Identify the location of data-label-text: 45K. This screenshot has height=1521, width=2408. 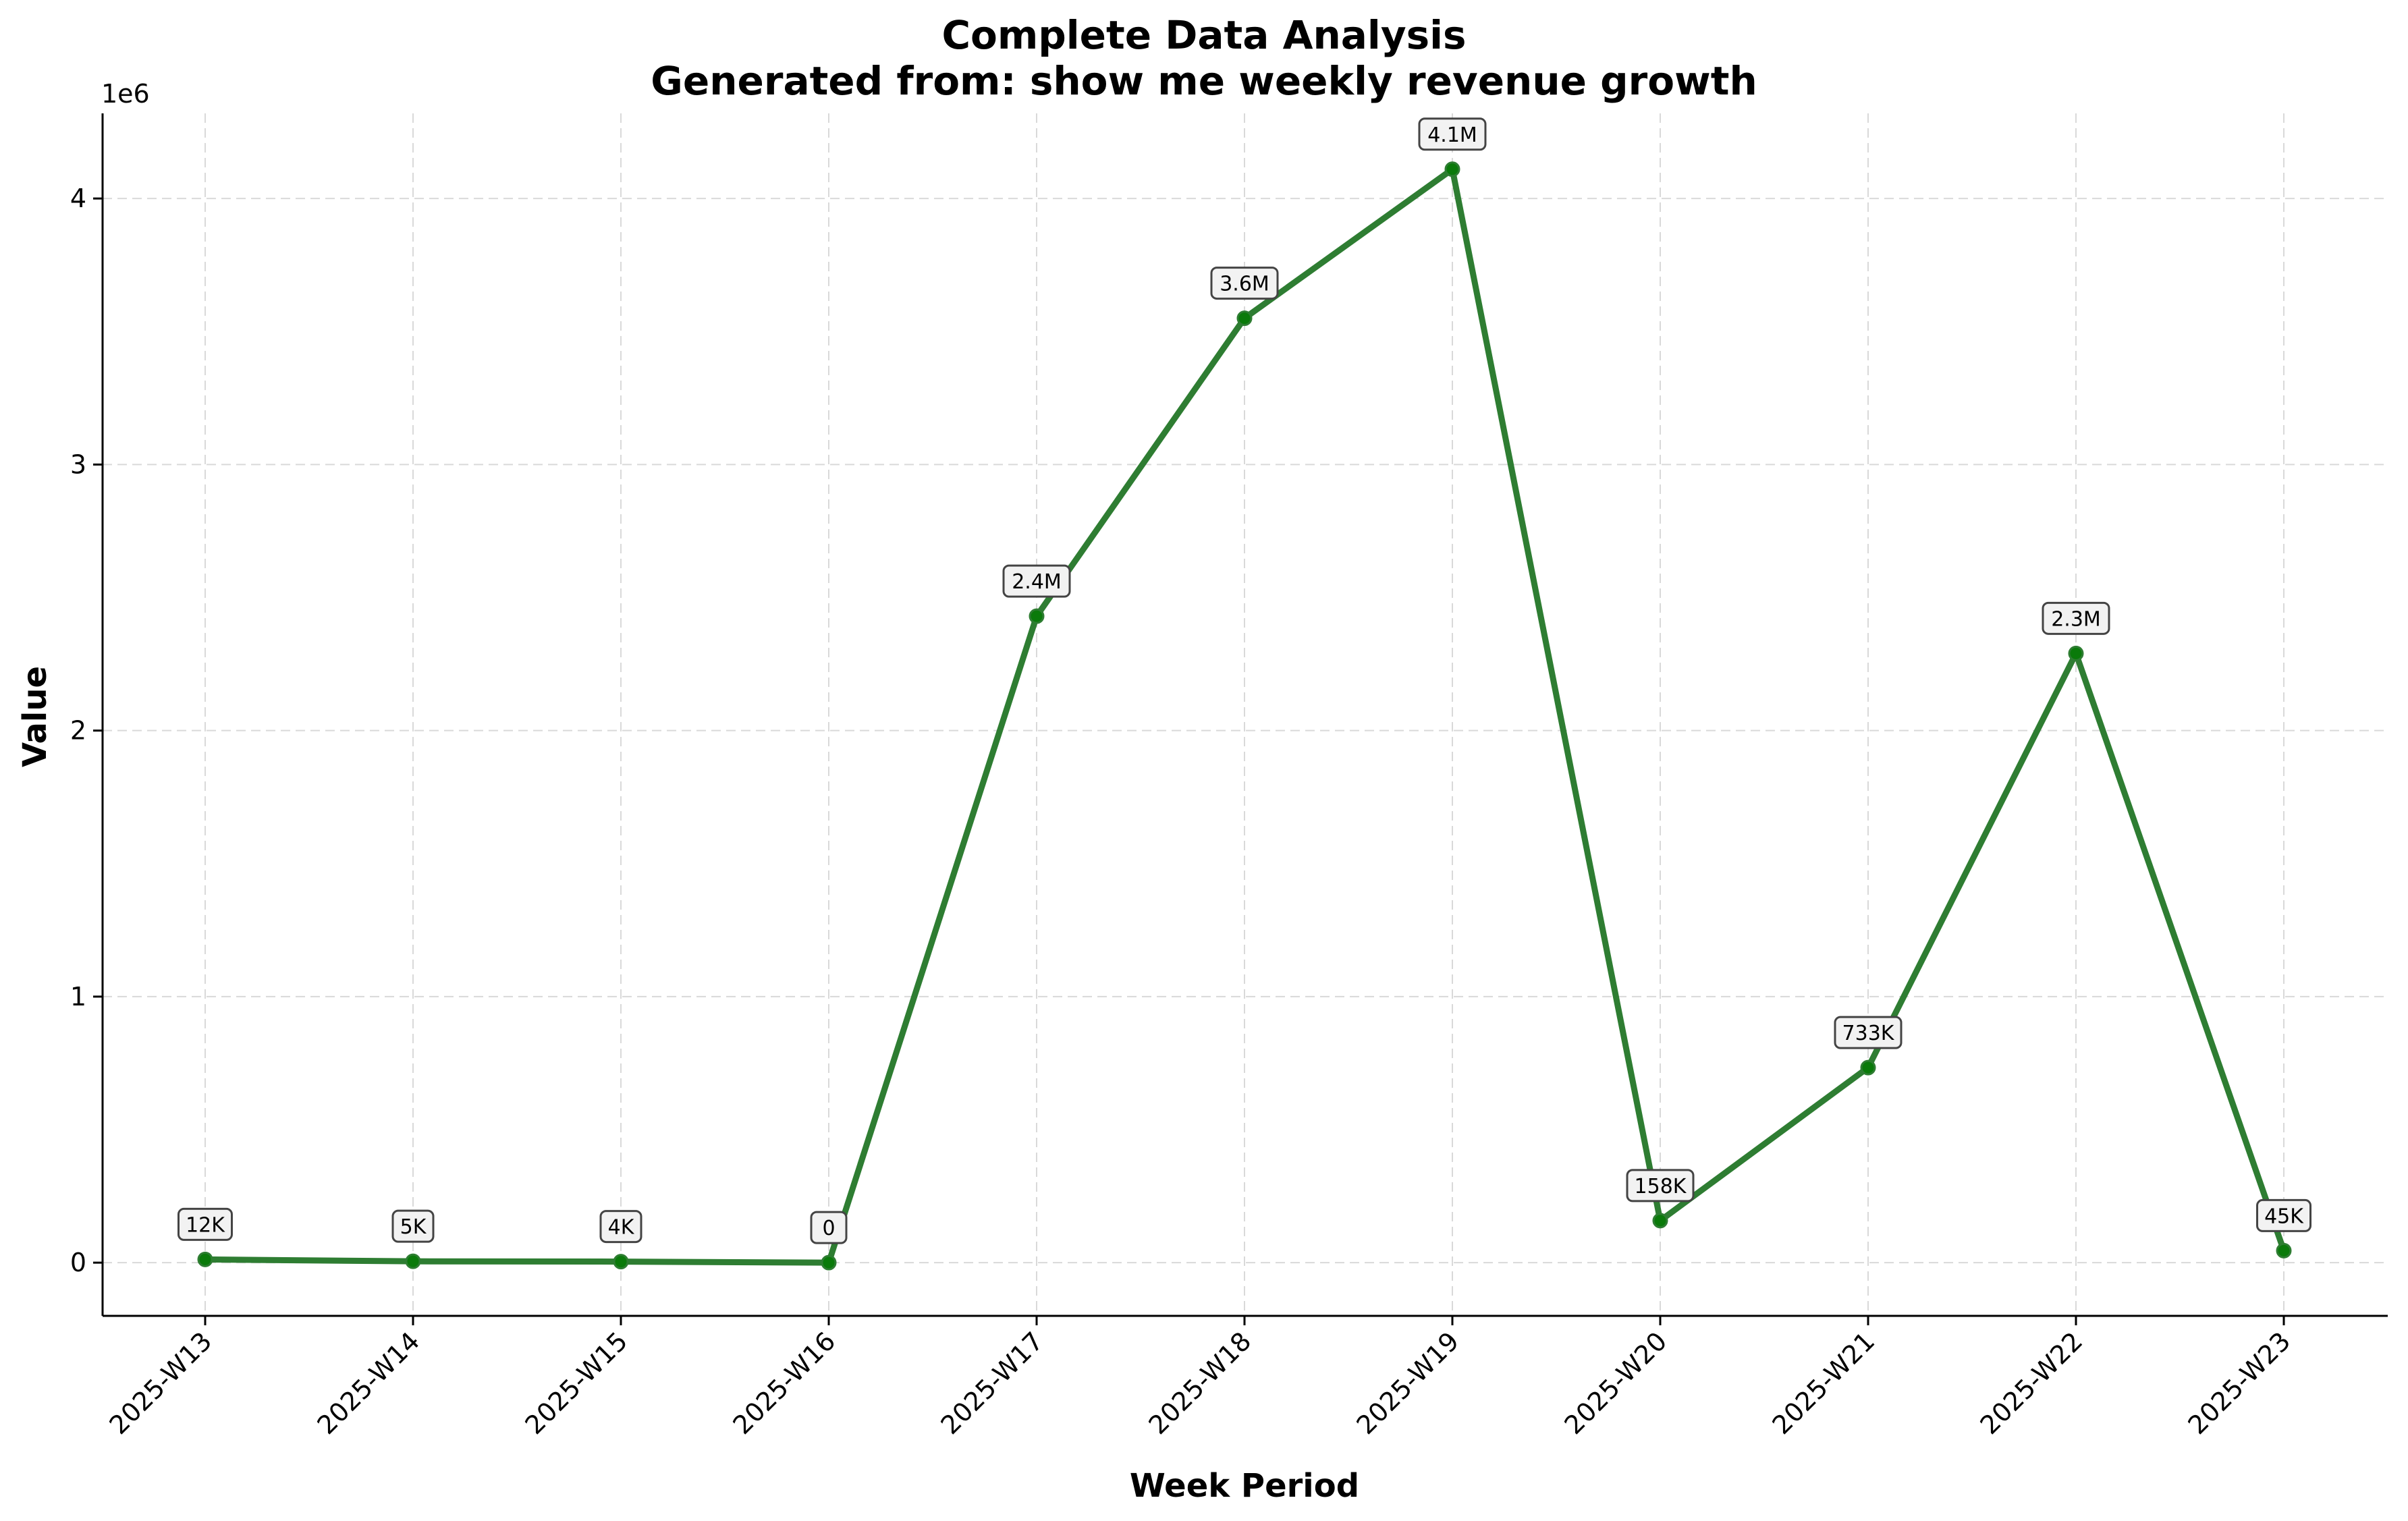
(2284, 1216).